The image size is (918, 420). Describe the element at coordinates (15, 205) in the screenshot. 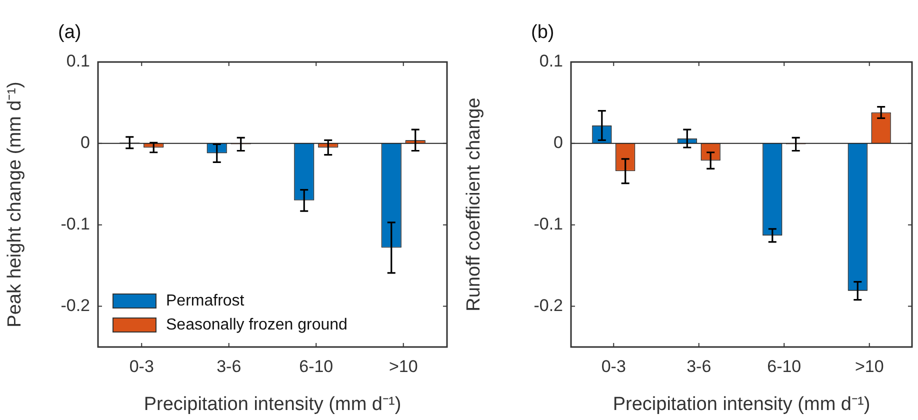

I see `y-axis-title: Peak height change (mm d⁻¹)` at that location.